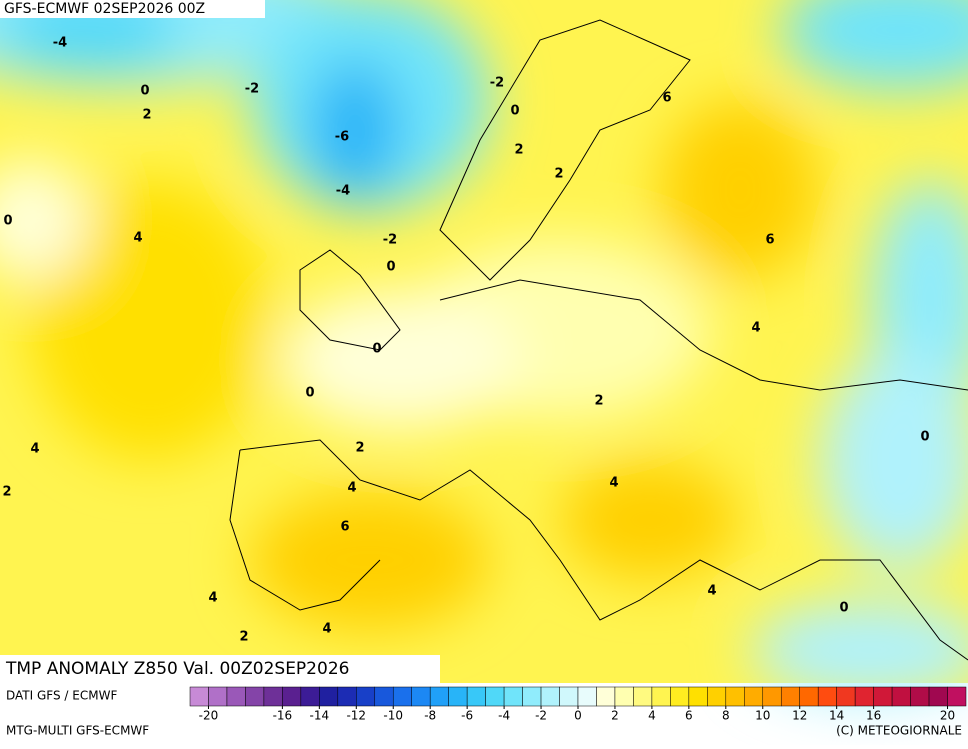 This screenshot has width=968, height=749. What do you see at coordinates (873, 716) in the screenshot?
I see `colorbar-tick-label: 16` at bounding box center [873, 716].